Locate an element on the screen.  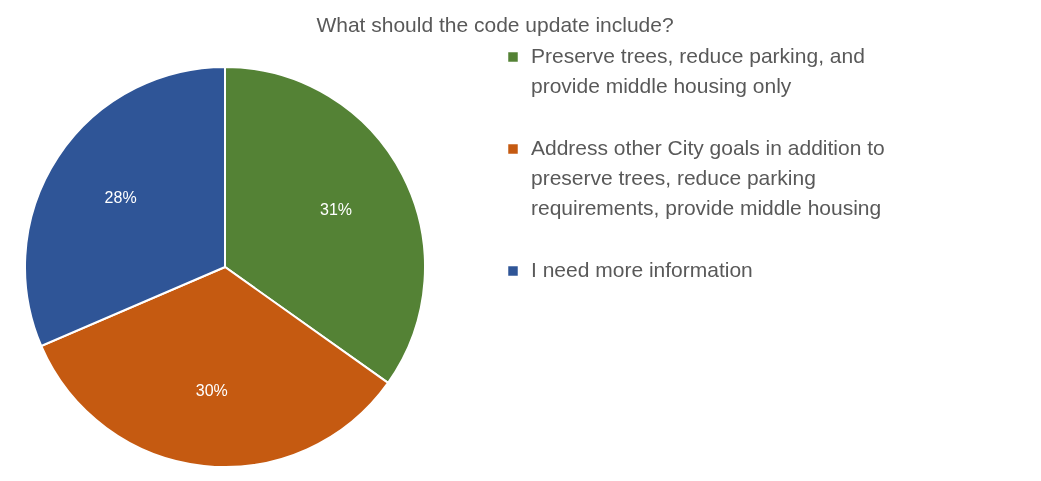
data-label: 28% is located at coordinates (120, 198).